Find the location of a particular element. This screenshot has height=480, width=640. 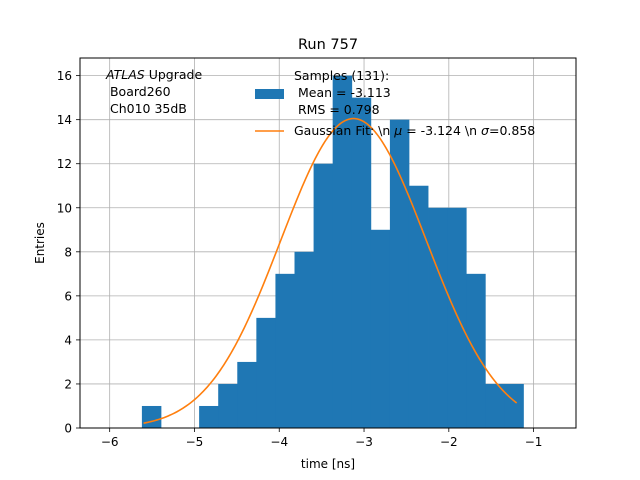

y-tick-label: 14 is located at coordinates (64, 120).